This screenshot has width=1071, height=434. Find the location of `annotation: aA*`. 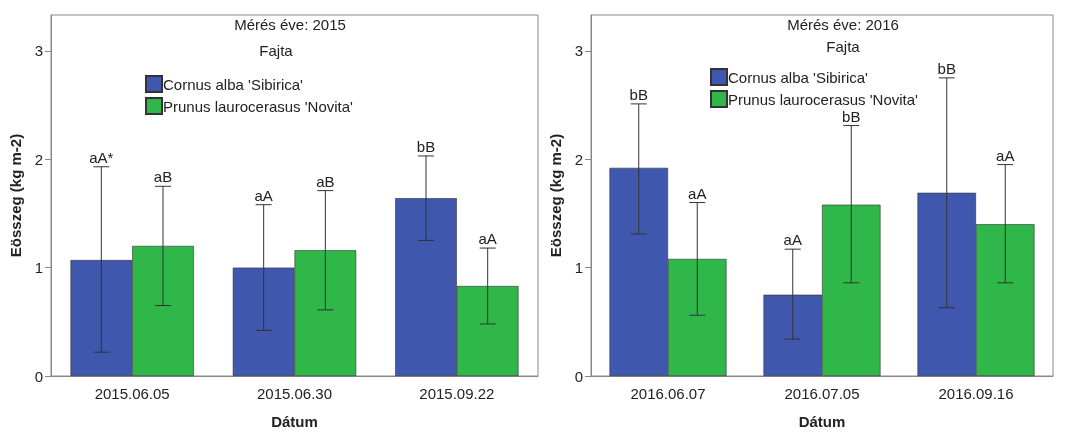

annotation: aA* is located at coordinates (101, 157).